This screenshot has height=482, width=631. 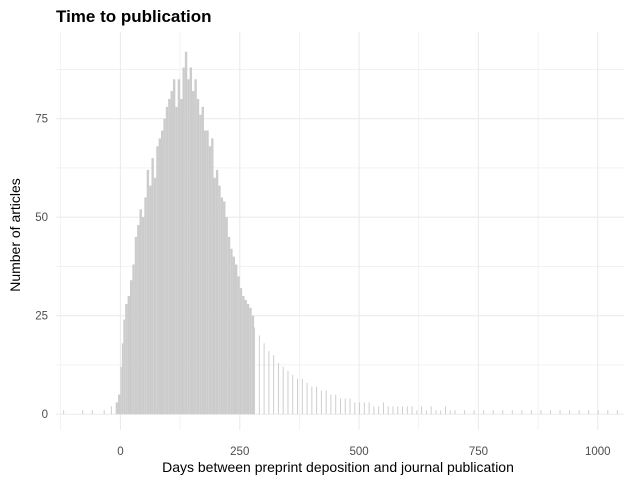 I want to click on x-tick-label: 1000, so click(x=598, y=452).